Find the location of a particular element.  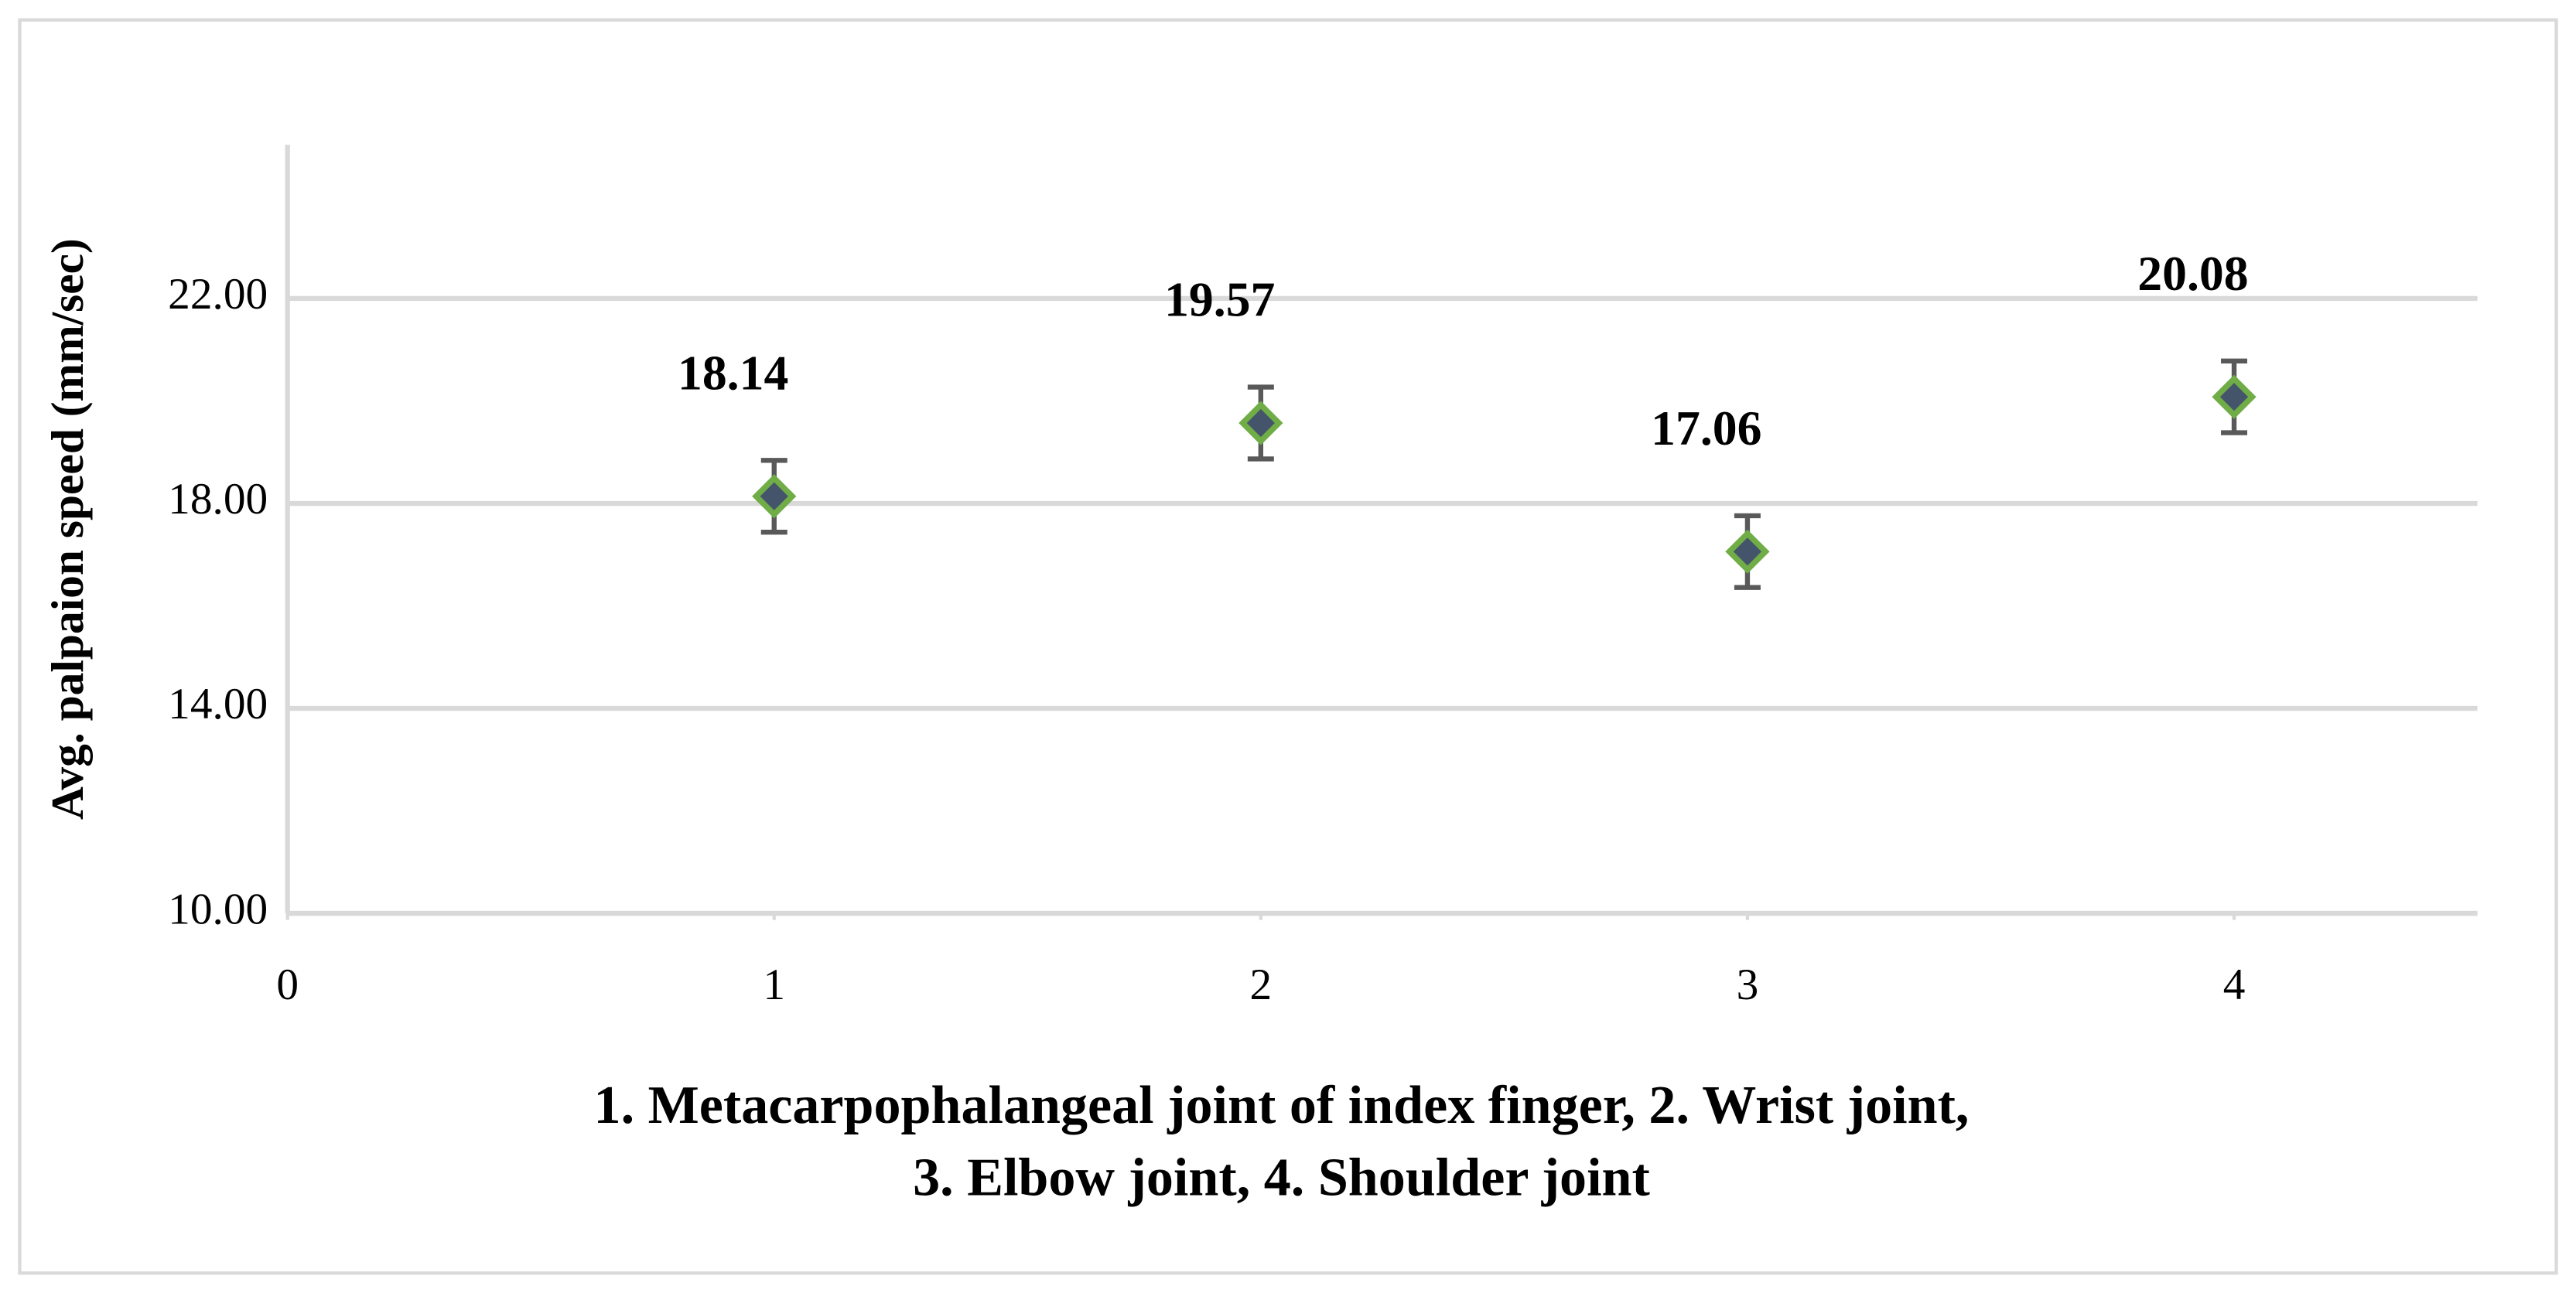

data-label: 18.14 is located at coordinates (733, 372).